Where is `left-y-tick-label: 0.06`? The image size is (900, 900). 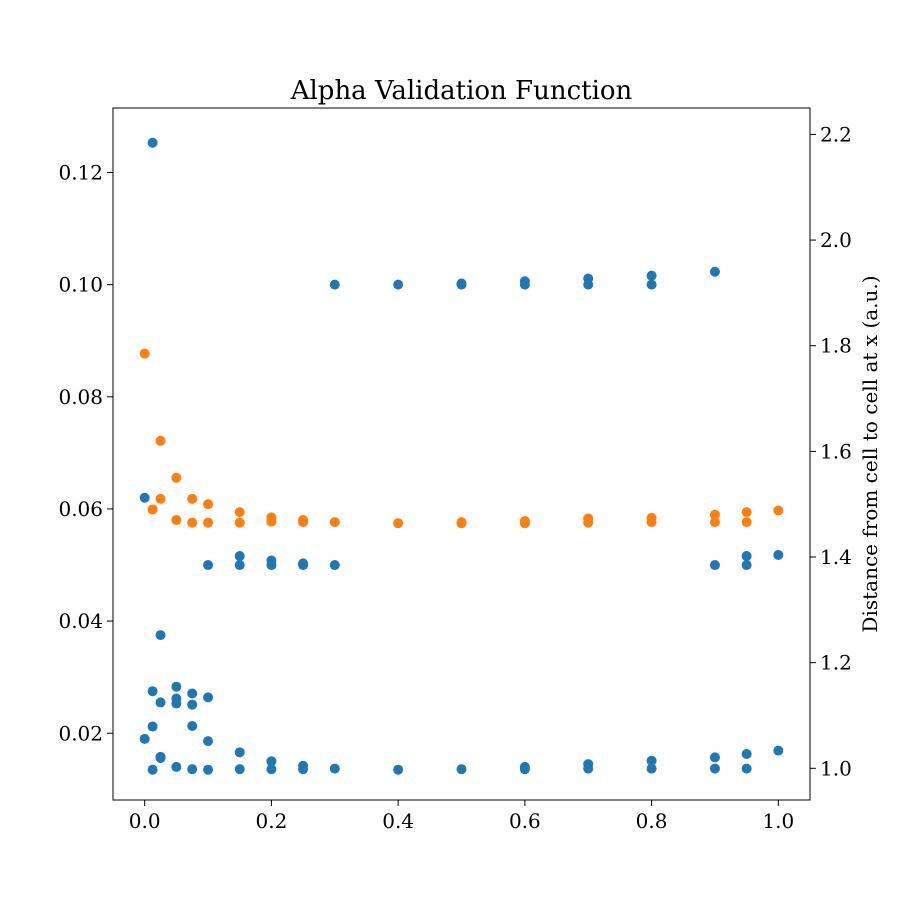 left-y-tick-label: 0.06 is located at coordinates (80, 509).